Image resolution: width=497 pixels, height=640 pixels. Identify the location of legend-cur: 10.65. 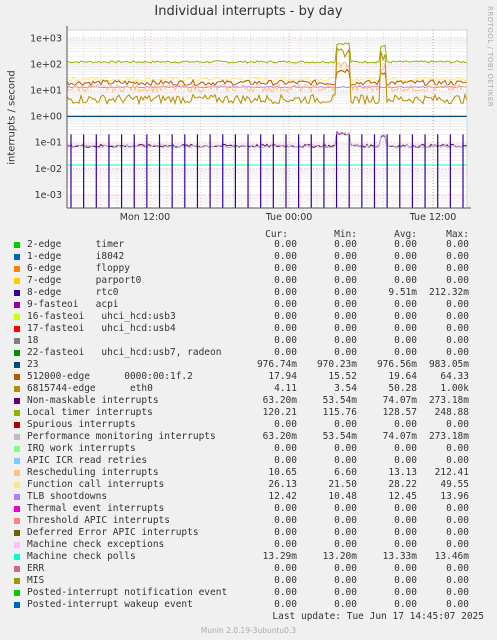
(282, 472).